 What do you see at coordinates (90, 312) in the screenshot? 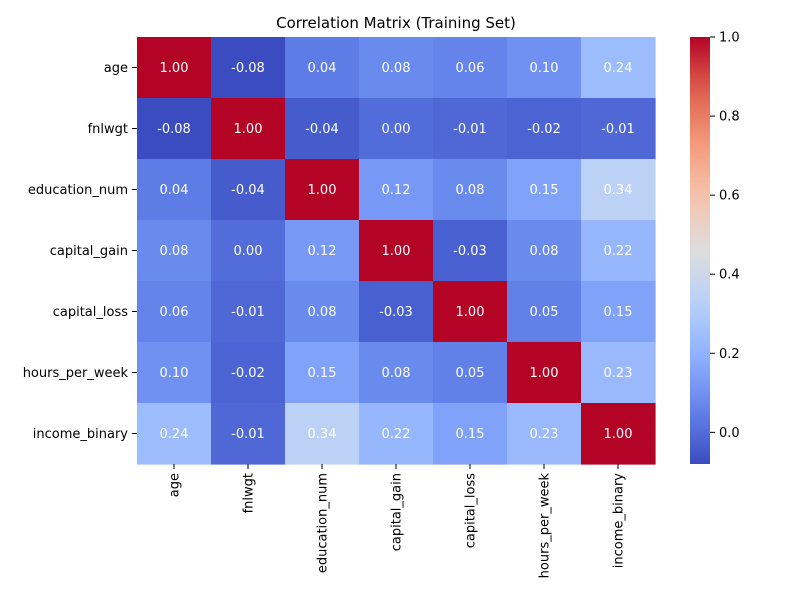
I see `row-label: capital_loss` at bounding box center [90, 312].